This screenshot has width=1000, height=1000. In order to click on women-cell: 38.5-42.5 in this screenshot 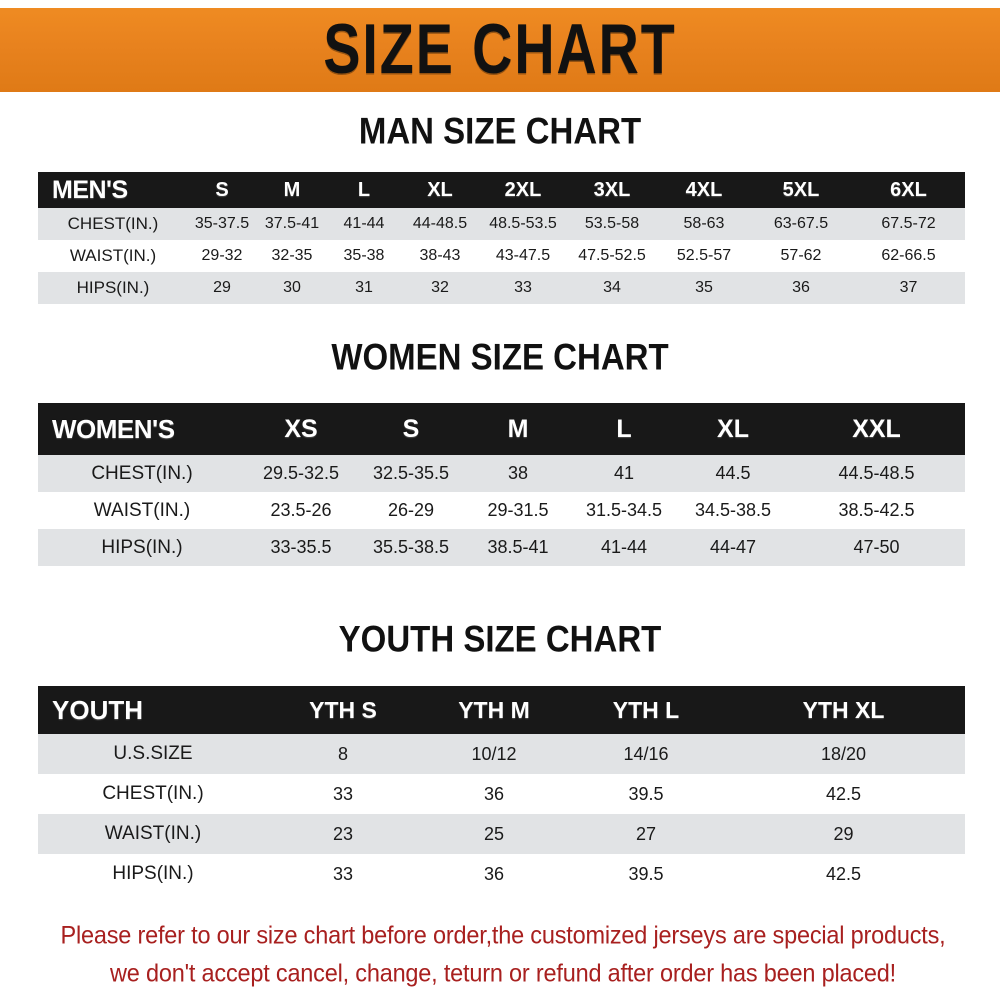, I will do `click(876, 510)`.